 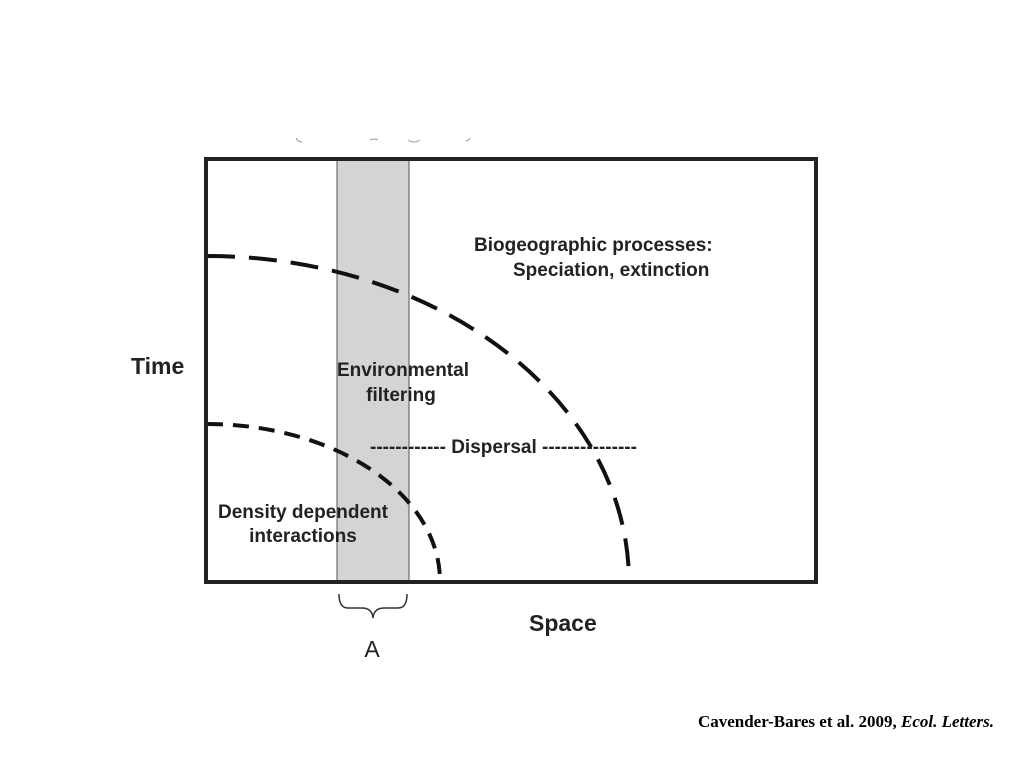 What do you see at coordinates (593, 245) in the screenshot?
I see `biogeographic-label-line1: Biogeographic processes:` at bounding box center [593, 245].